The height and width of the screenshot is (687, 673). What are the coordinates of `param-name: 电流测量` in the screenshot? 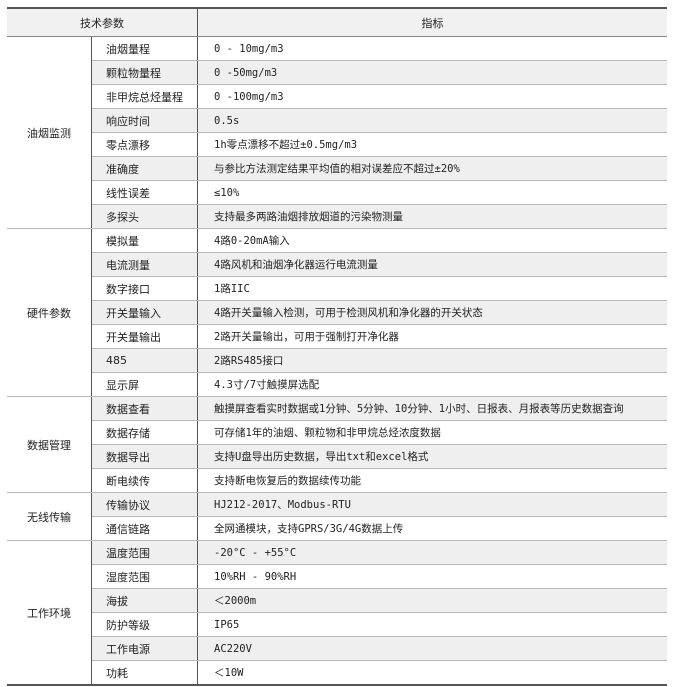 It's located at (144, 264).